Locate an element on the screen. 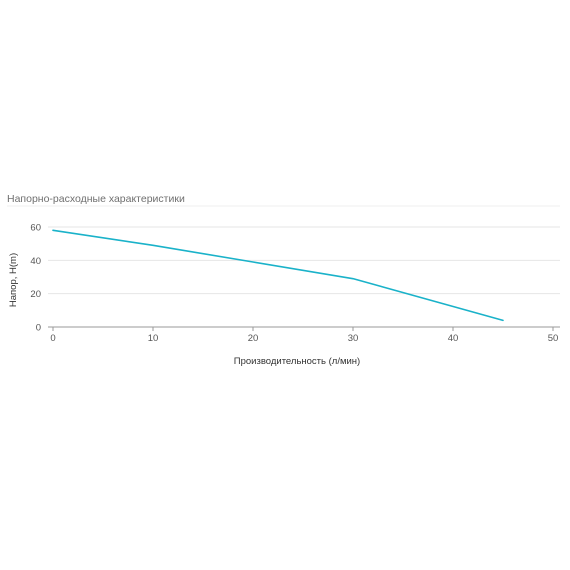 The width and height of the screenshot is (570, 570). x-tick-label: 30 is located at coordinates (353, 338).